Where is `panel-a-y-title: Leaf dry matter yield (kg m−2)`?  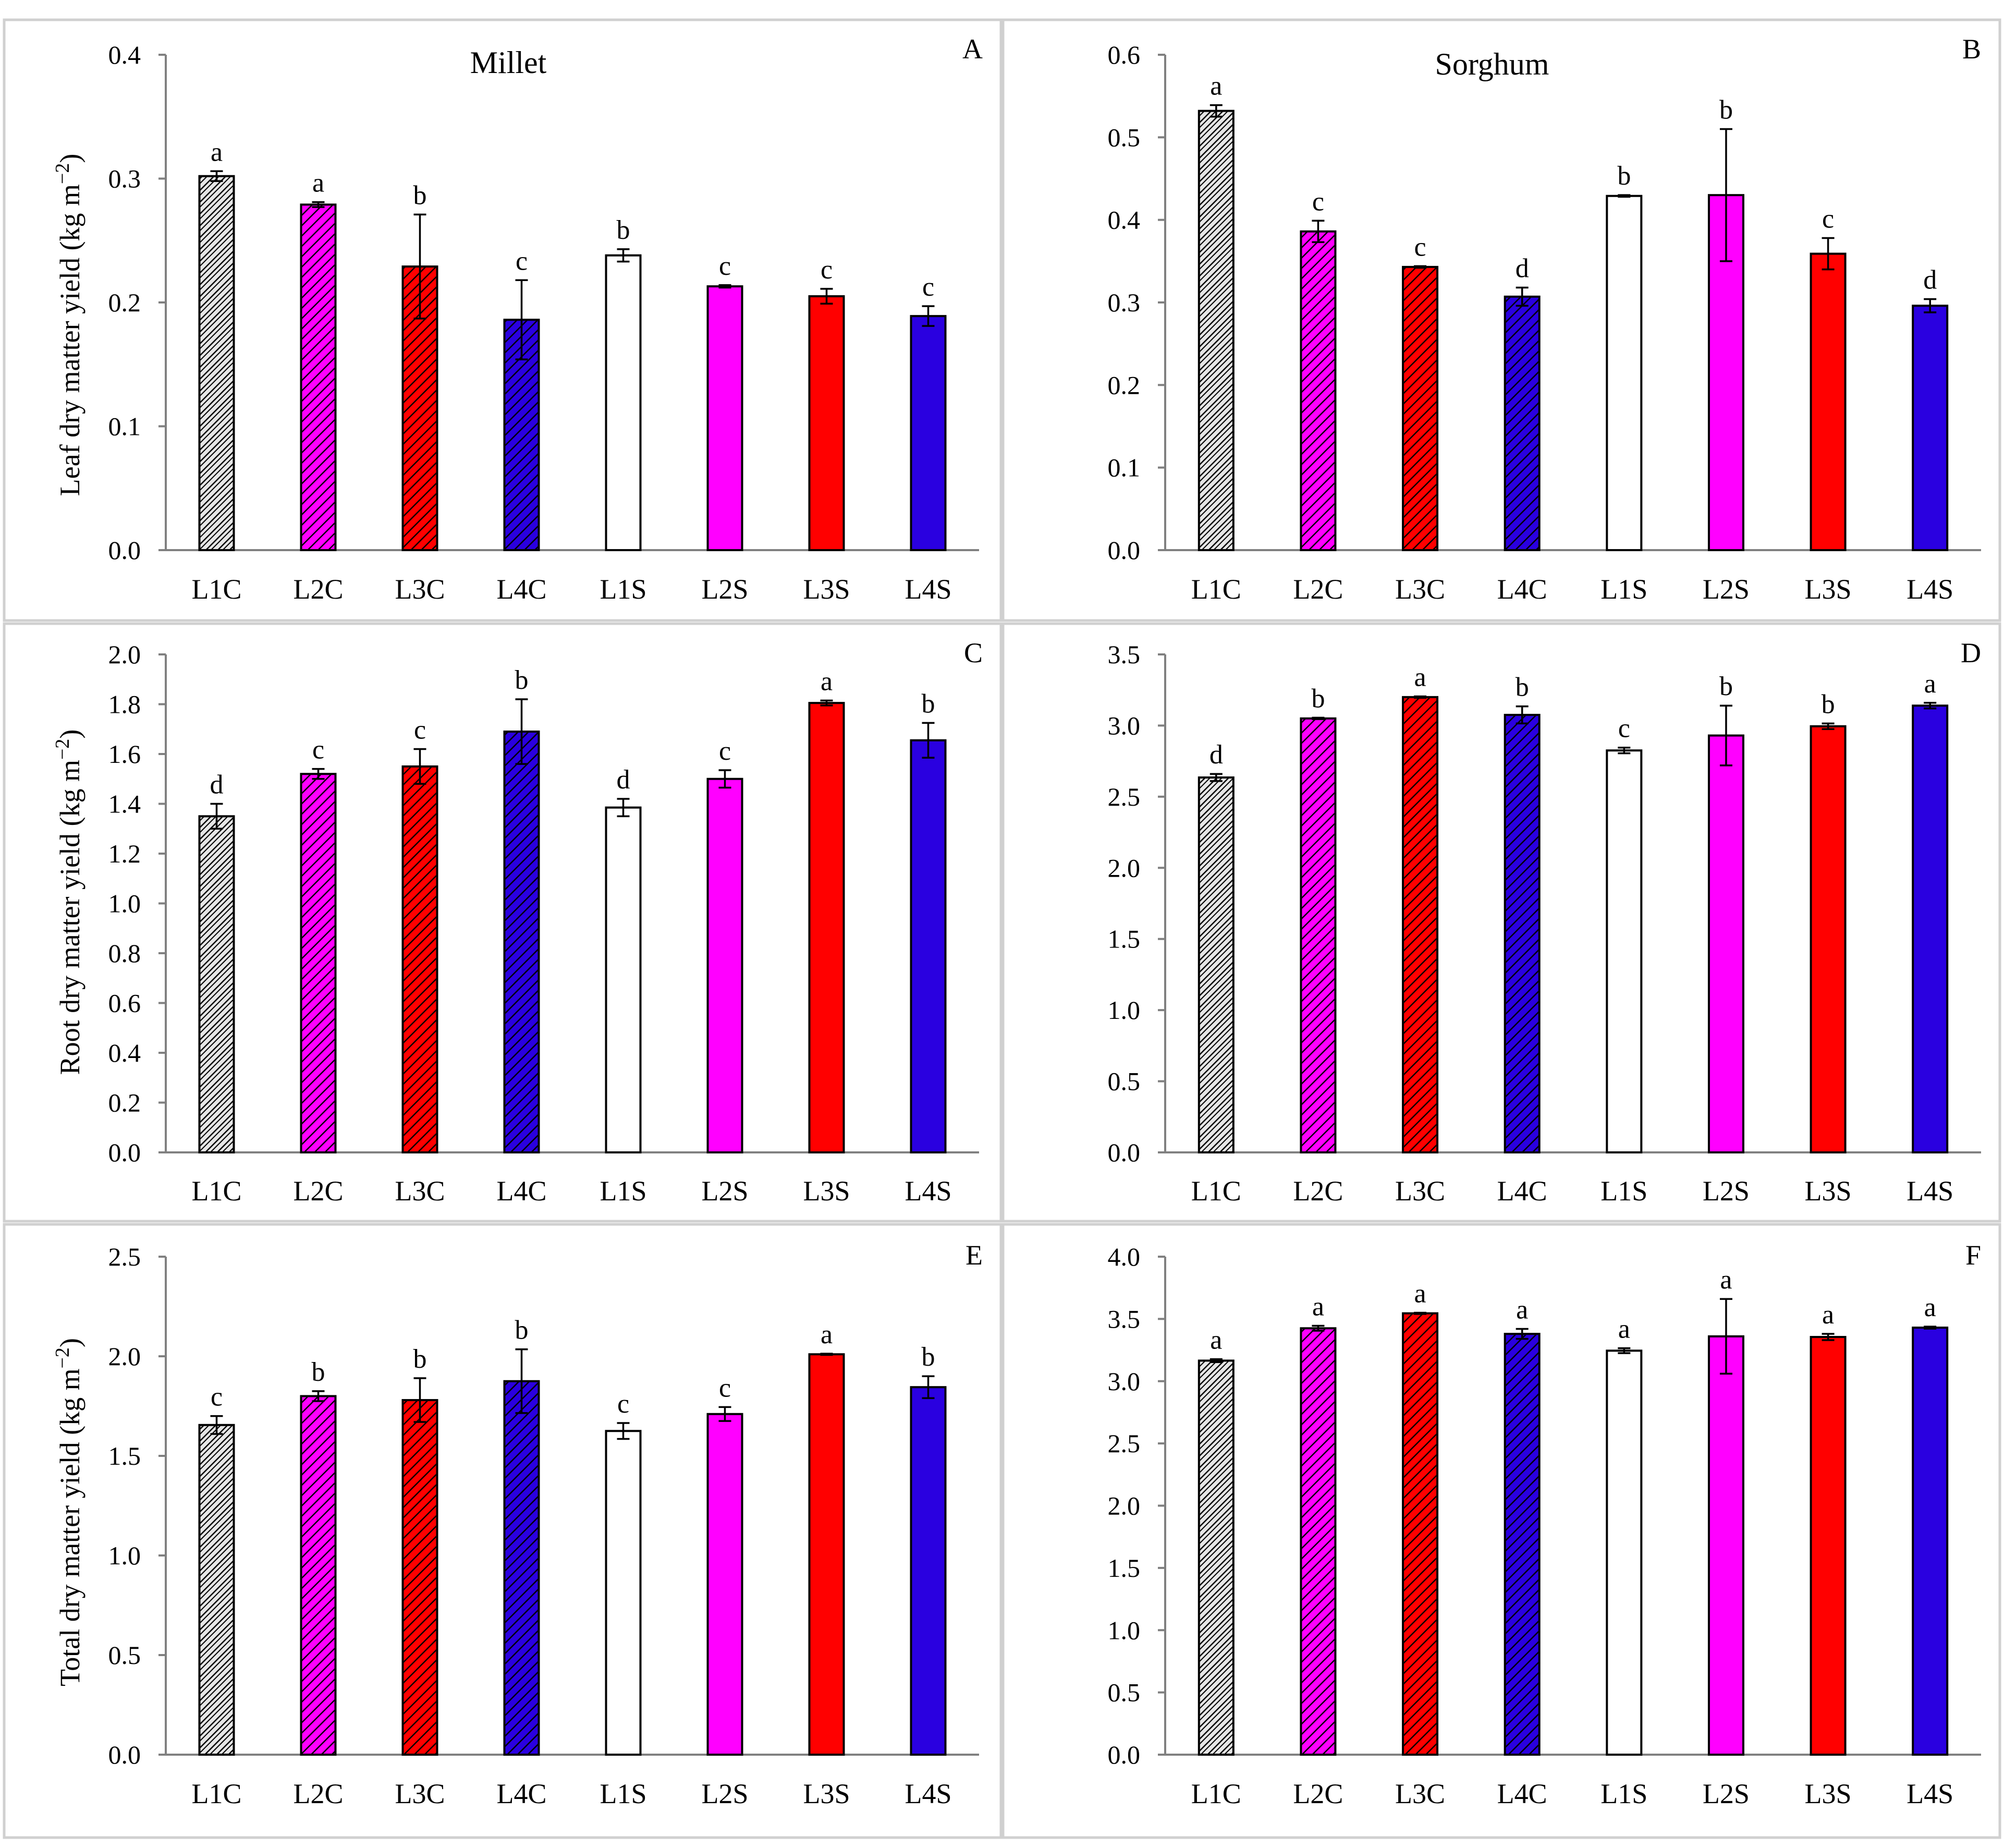 panel-a-y-title: Leaf dry matter yield (kg m−2) is located at coordinates (68, 325).